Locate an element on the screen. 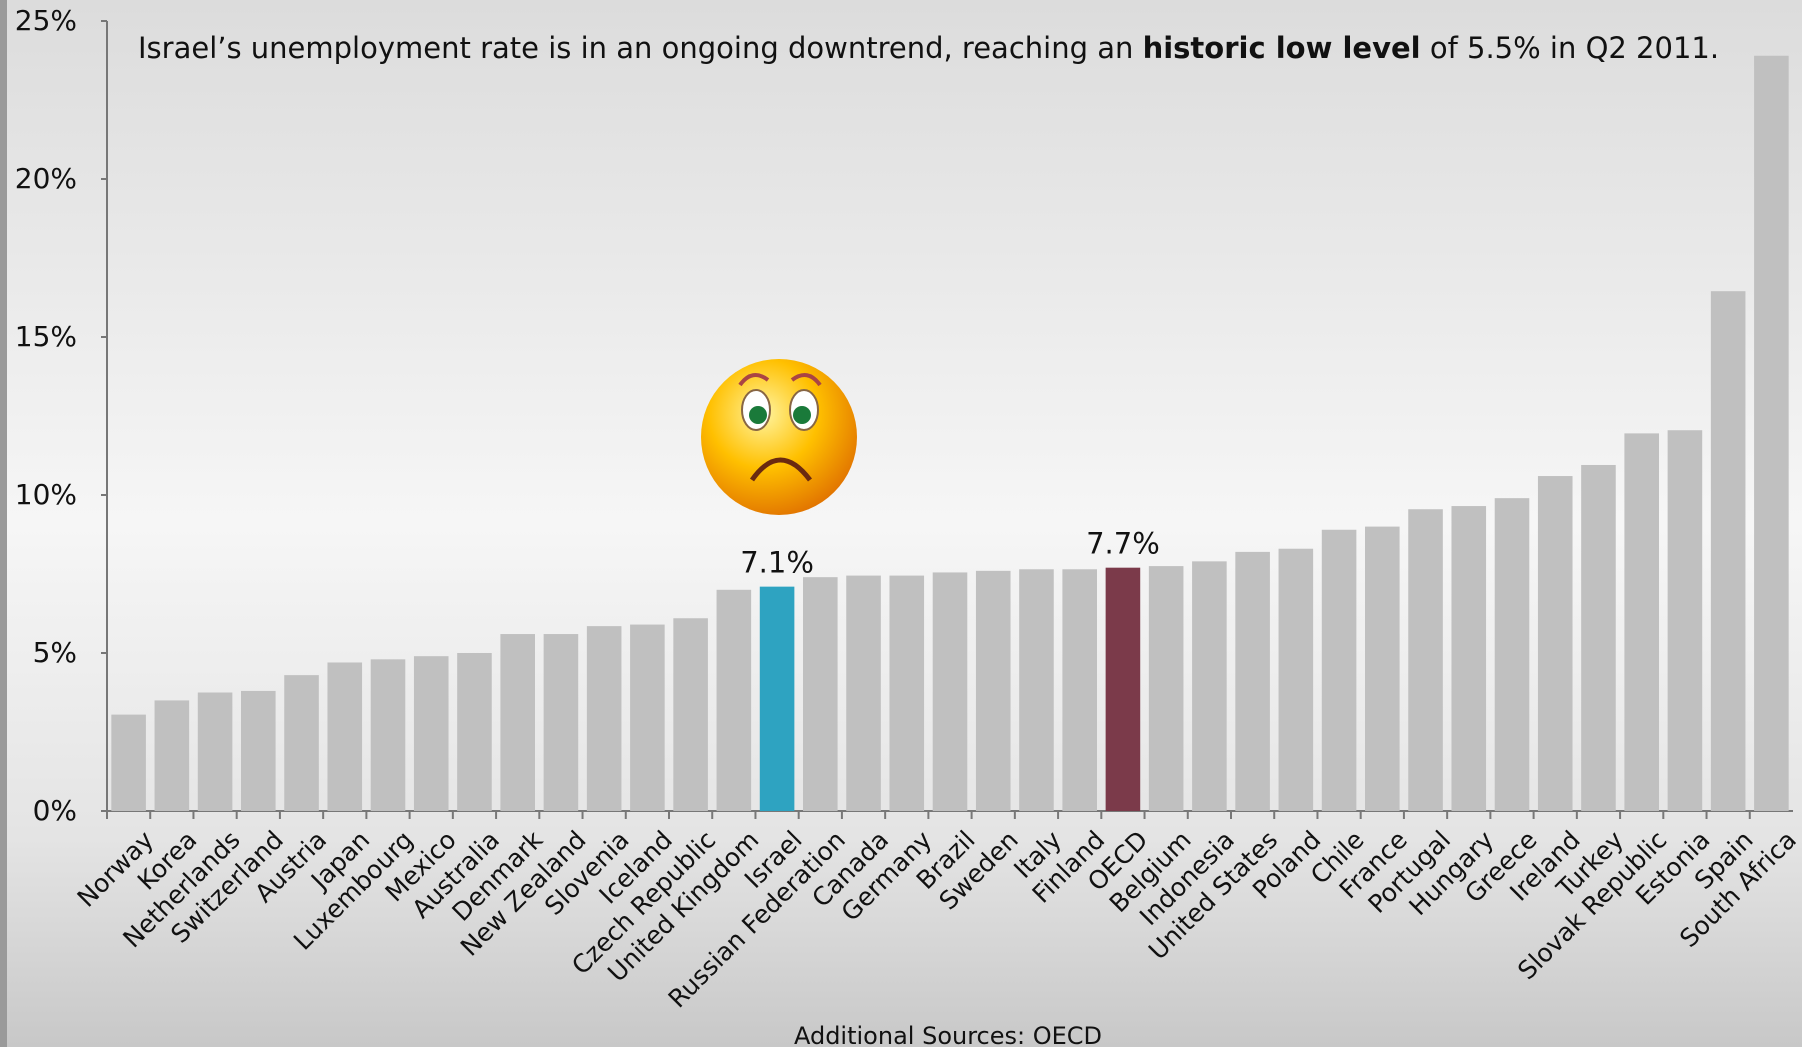 Image resolution: width=1802 pixels, height=1047 pixels. y-tick-label: 0% is located at coordinates (55, 810).